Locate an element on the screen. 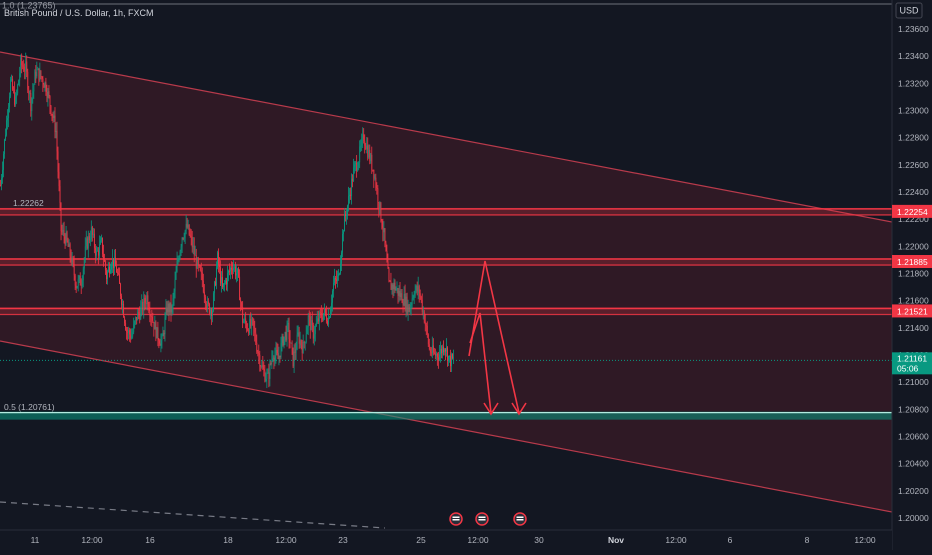 This screenshot has width=932, height=555. price-tick-label: 1.20800 is located at coordinates (913, 409).